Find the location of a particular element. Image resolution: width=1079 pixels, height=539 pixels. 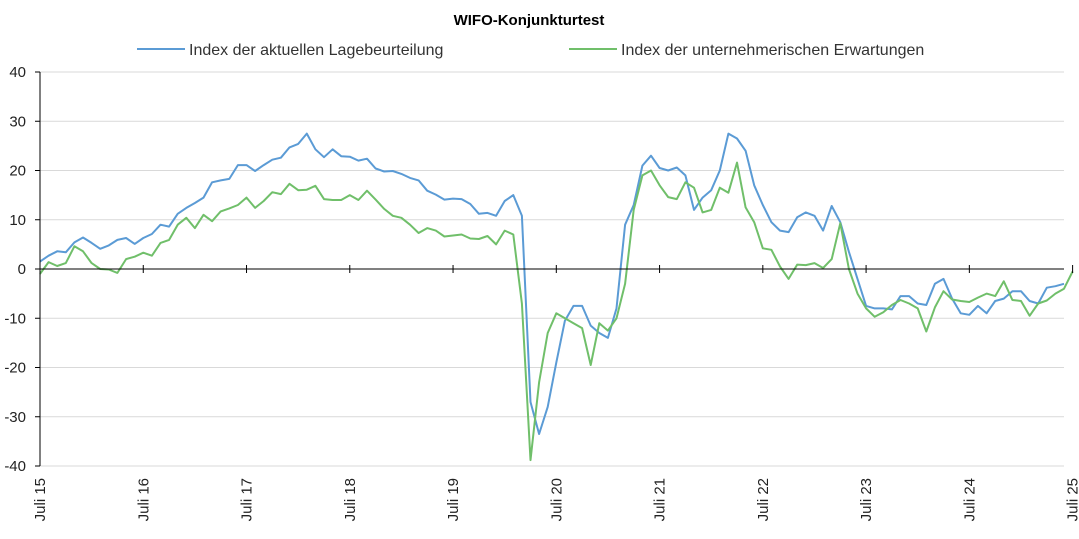

y-tick-label: 30 is located at coordinates (17, 121).